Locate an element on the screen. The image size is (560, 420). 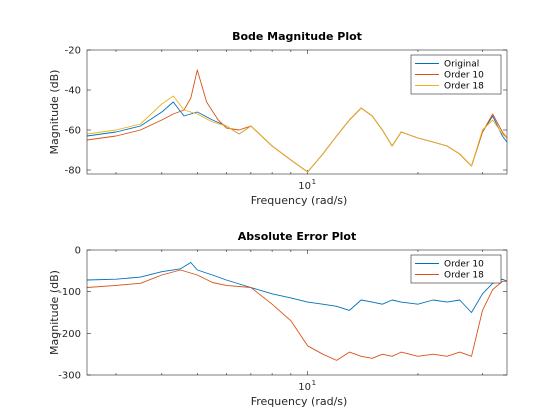
chart-title: Absolute Error Plot is located at coordinates (297, 236).